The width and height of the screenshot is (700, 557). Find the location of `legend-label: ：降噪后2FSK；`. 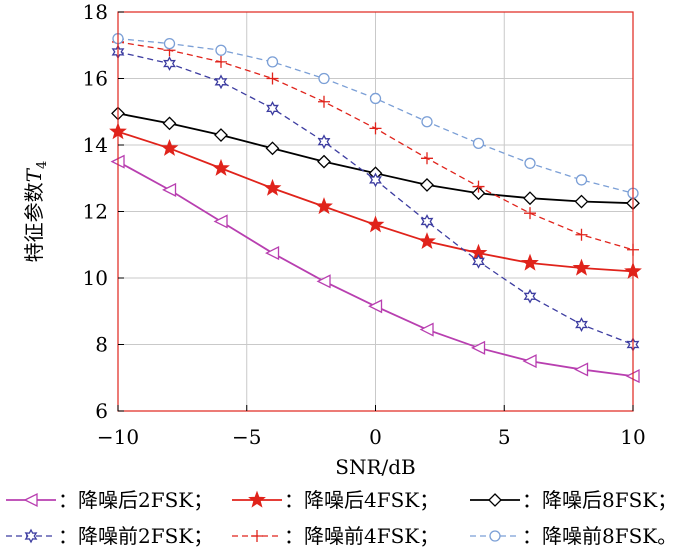

legend-label: ：降噪后2FSK； is located at coordinates (135, 500).